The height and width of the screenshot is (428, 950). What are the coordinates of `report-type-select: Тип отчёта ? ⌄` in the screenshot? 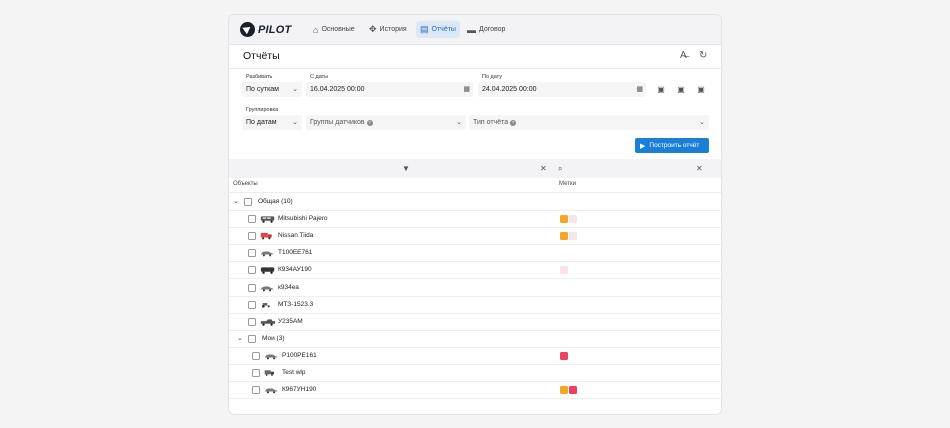 It's located at (589, 122).